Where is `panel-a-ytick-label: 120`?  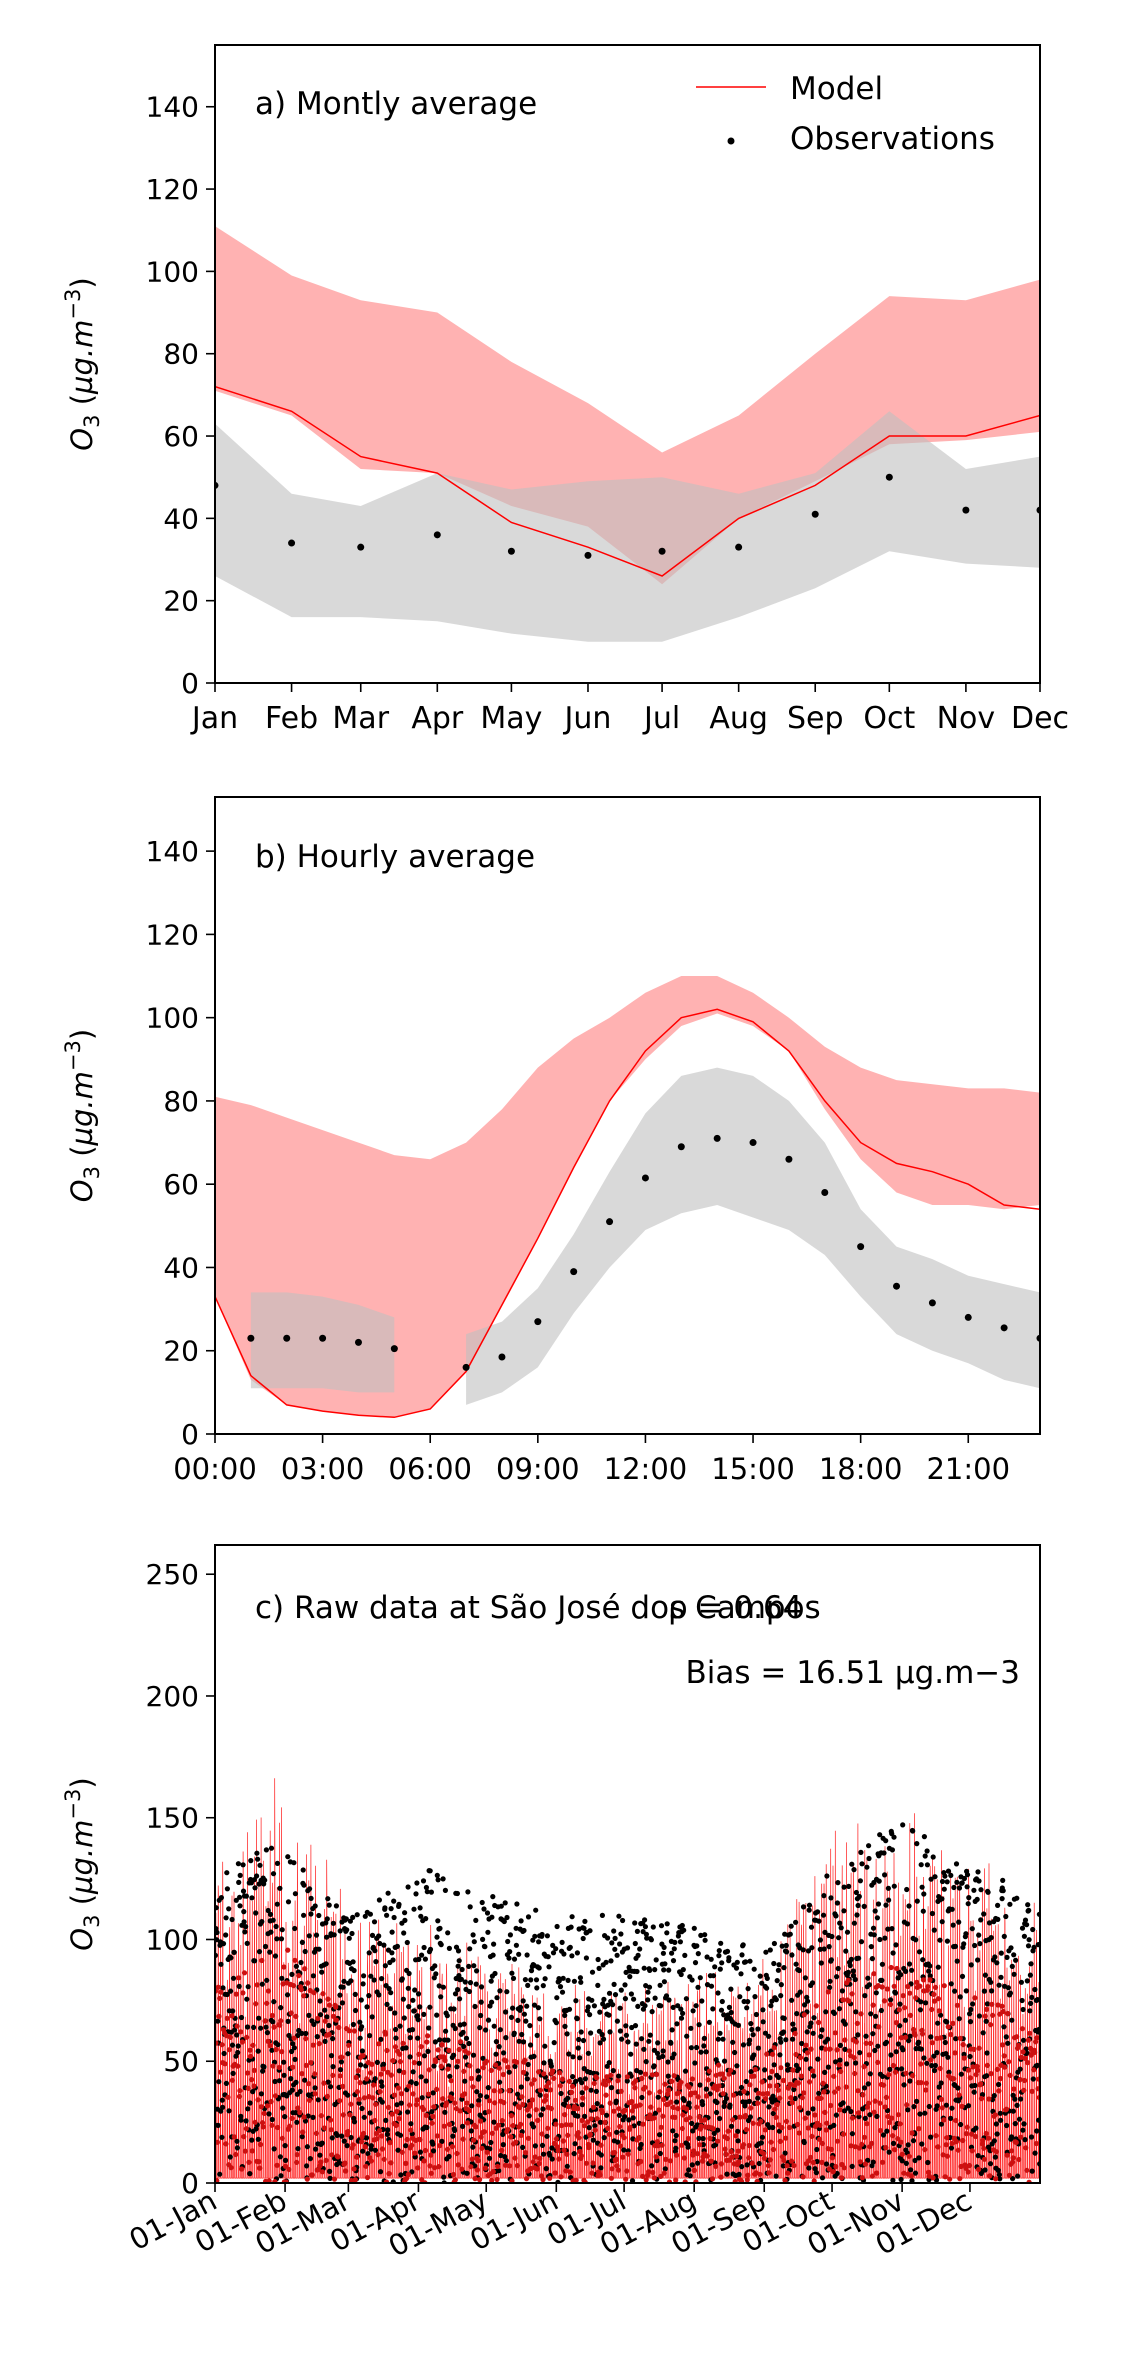
panel-a-ytick-label: 120 is located at coordinates (172, 189).